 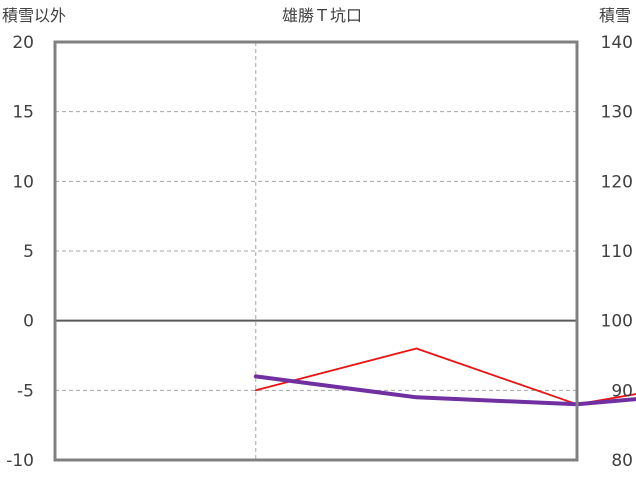 I want to click on left-axis-label: 積雪以外, so click(x=34, y=15).